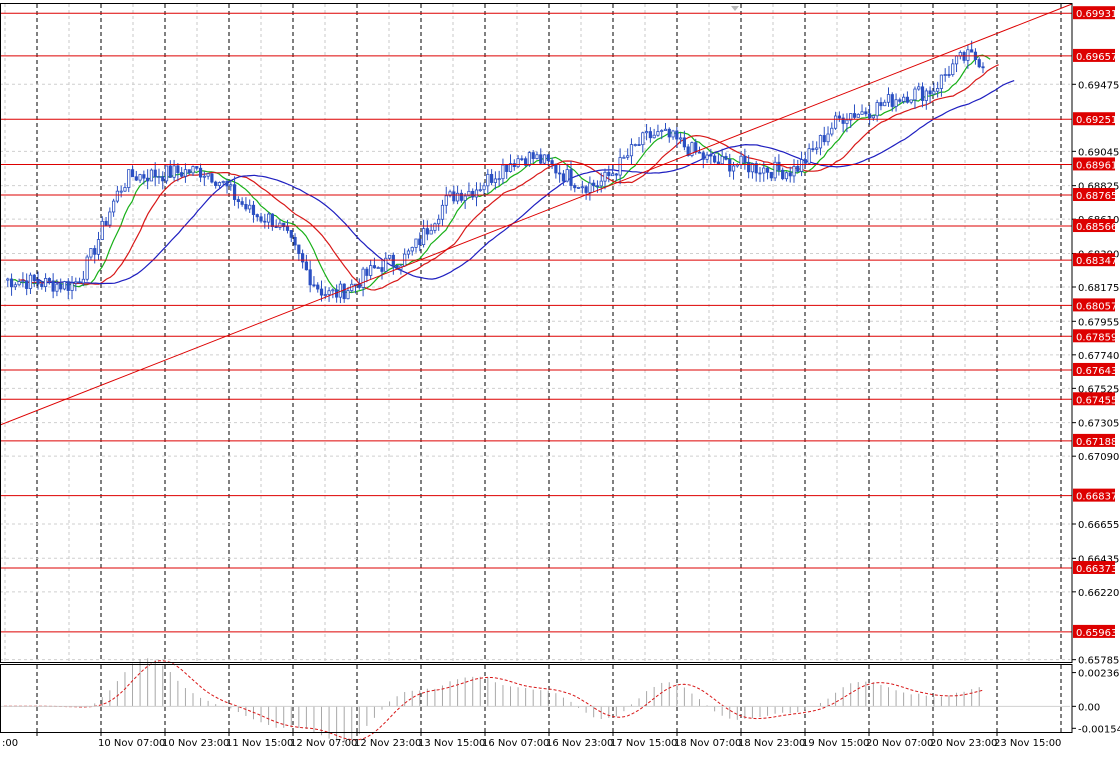 The height and width of the screenshot is (758, 1120). Describe the element at coordinates (131, 743) in the screenshot. I see `time-tick-label: 10 Nov 07:00` at that location.